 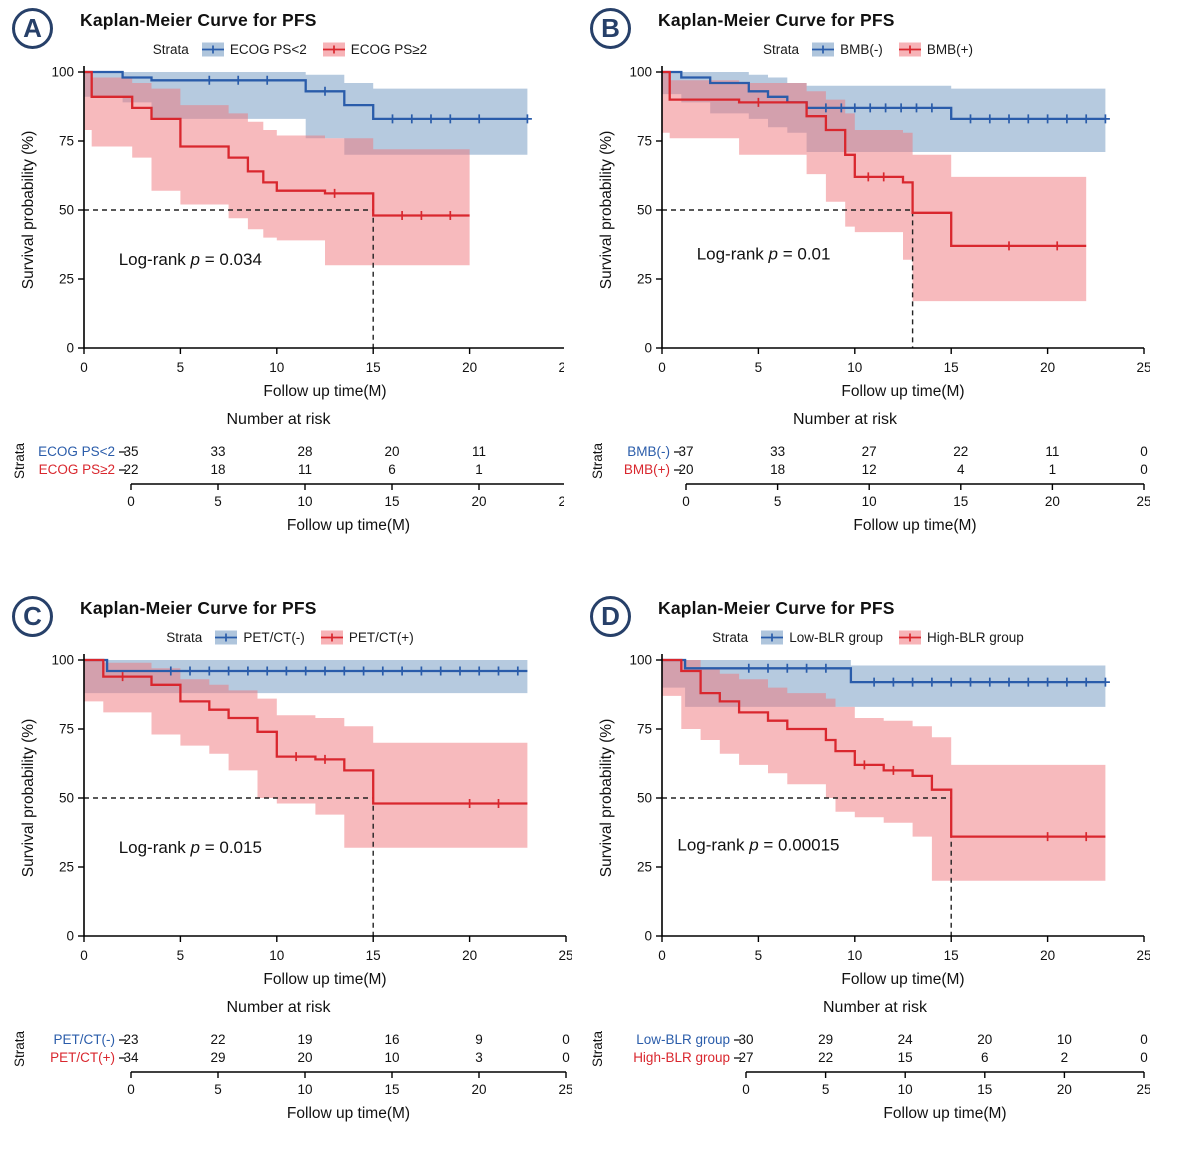 What do you see at coordinates (32, 28) in the screenshot?
I see `panel-letter: A` at bounding box center [32, 28].